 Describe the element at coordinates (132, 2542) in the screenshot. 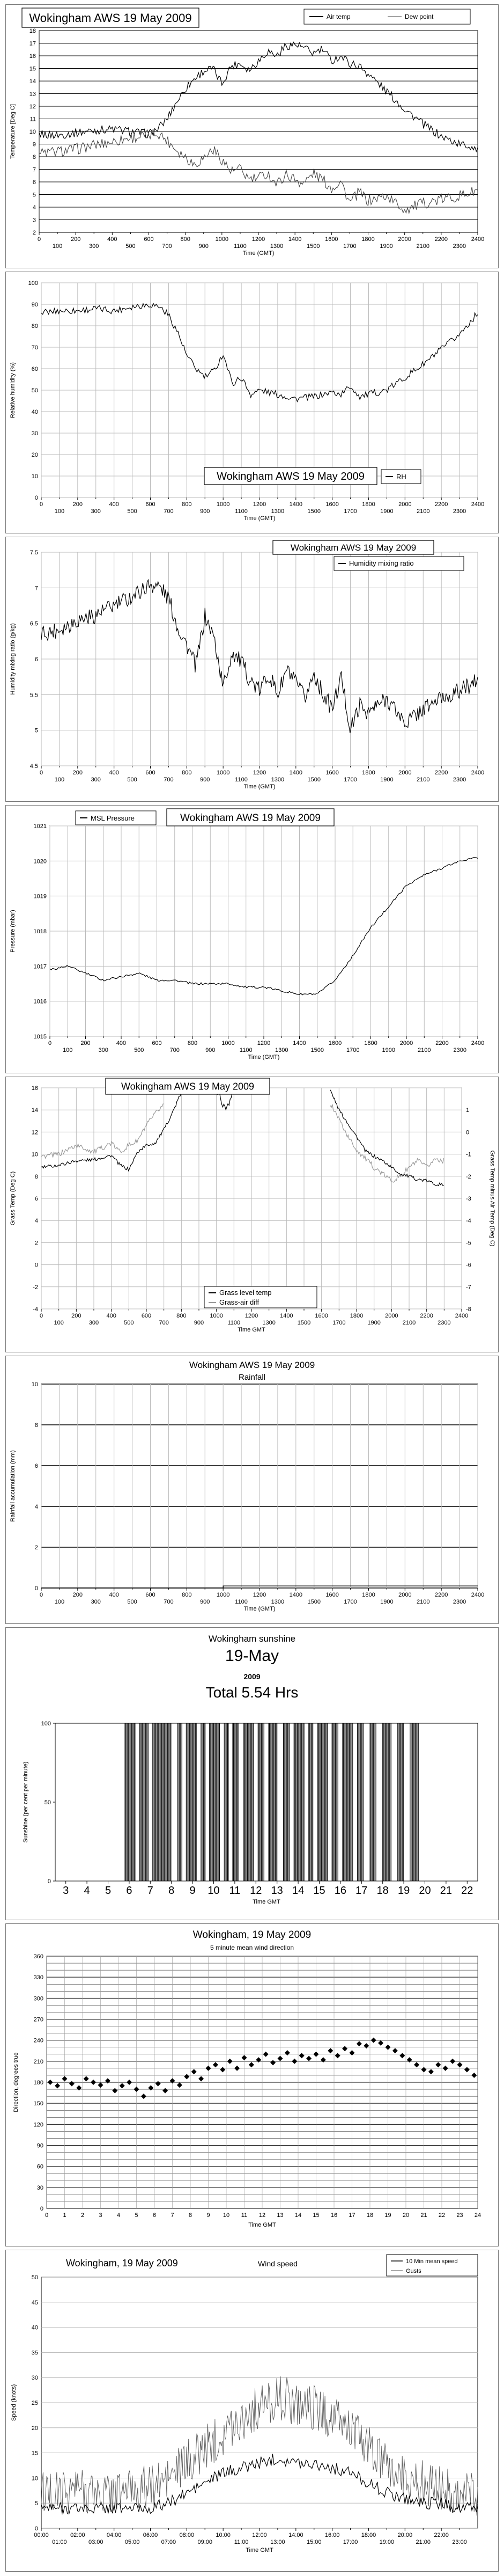

I see `x-tick-label: 05:00` at that location.